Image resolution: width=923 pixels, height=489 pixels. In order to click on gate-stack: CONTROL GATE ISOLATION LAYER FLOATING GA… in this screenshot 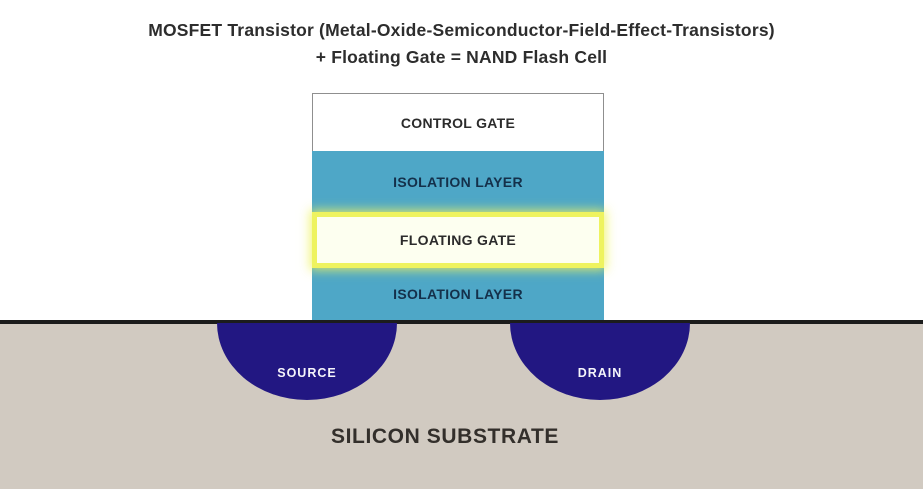, I will do `click(458, 206)`.